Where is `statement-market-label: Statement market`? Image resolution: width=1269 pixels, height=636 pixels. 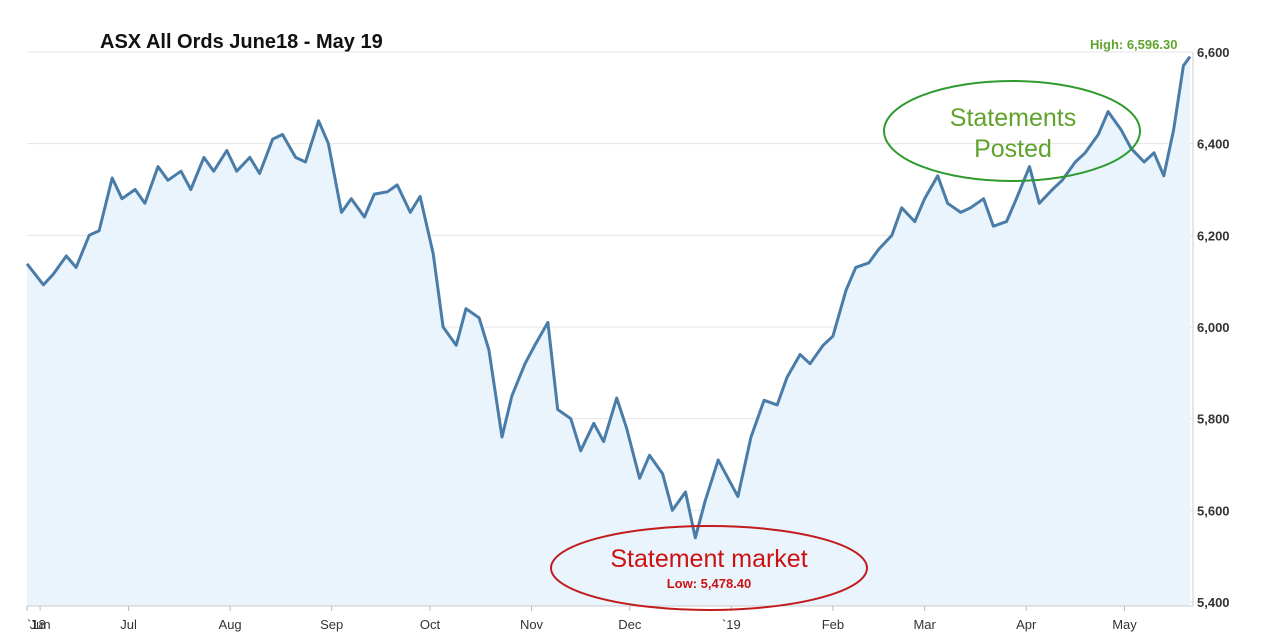 statement-market-label: Statement market is located at coordinates (708, 559).